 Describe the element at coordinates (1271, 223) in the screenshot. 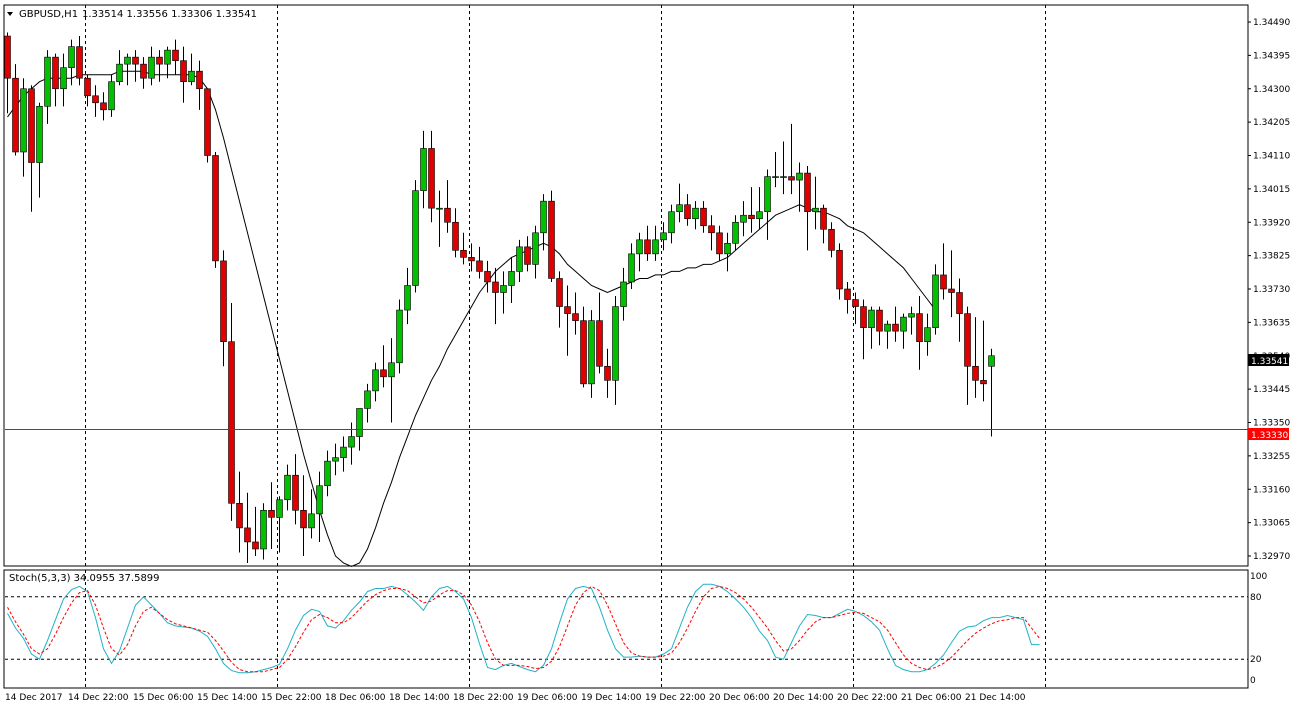

I see `price-tick-label: 1.33920` at that location.